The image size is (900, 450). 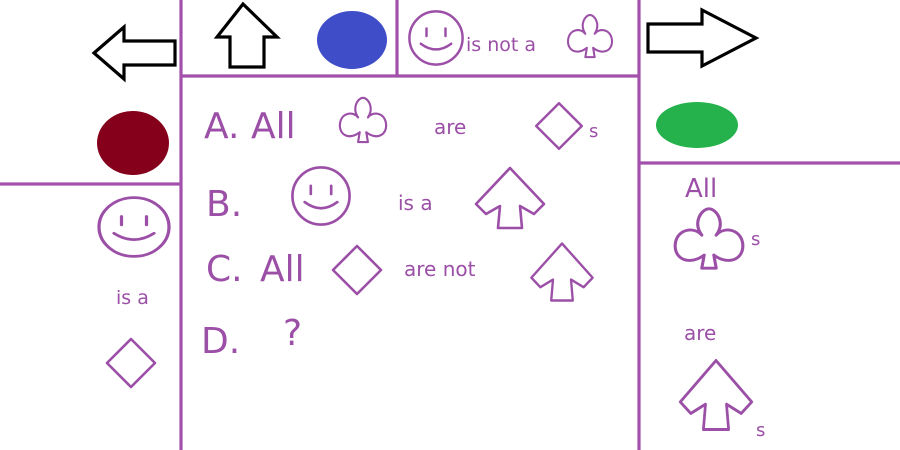 I want to click on option-d-question: ?, so click(x=292, y=333).